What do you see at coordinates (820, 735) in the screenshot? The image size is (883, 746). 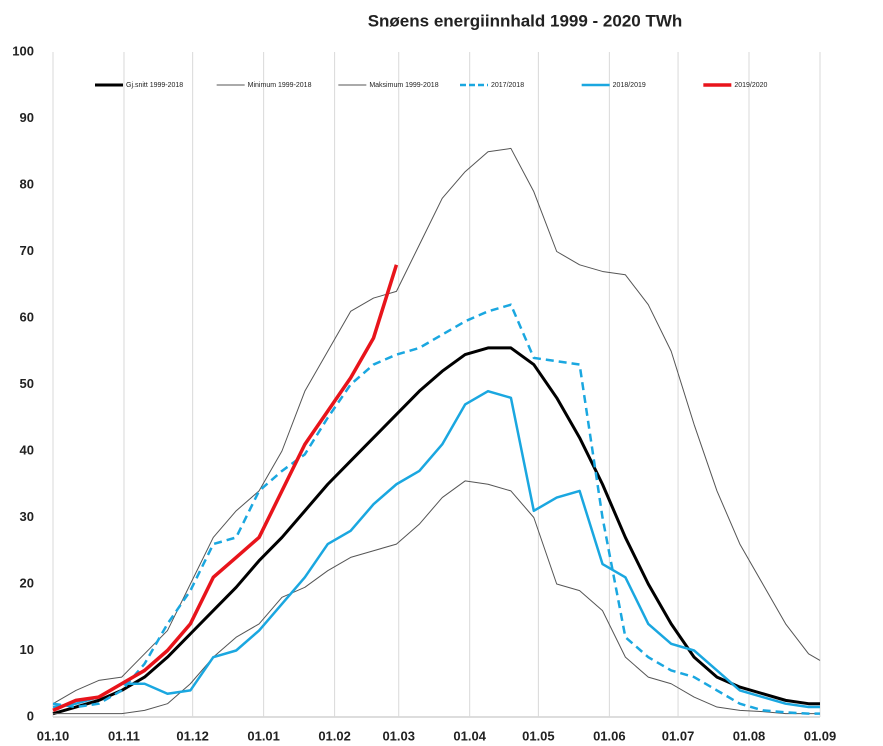 I see `x-tick-label: 01.09` at bounding box center [820, 735].